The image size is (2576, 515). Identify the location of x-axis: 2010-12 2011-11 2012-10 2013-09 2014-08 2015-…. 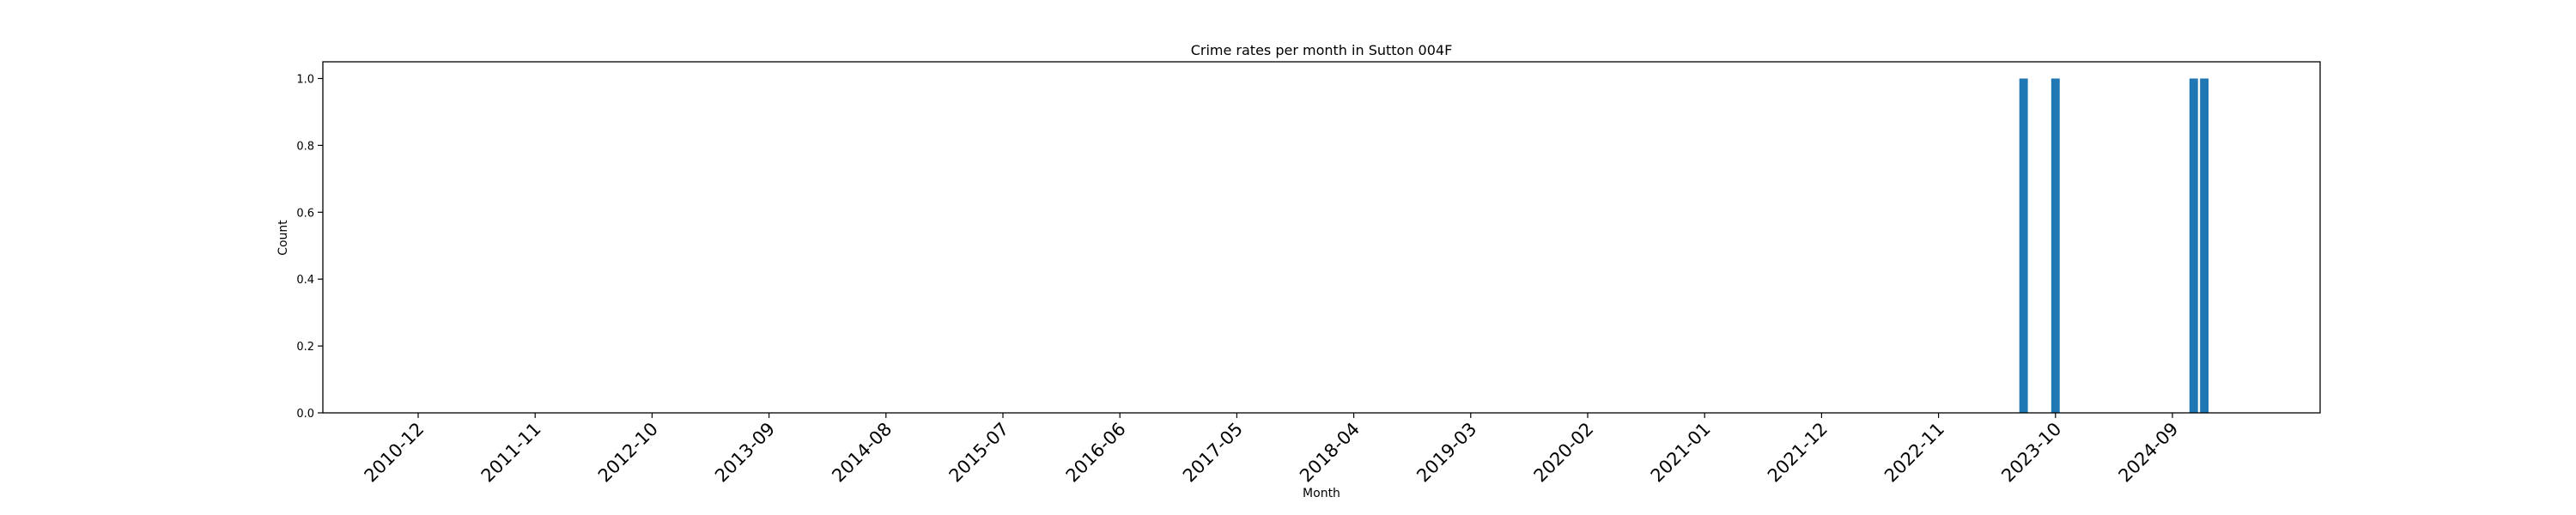
(1272, 450).